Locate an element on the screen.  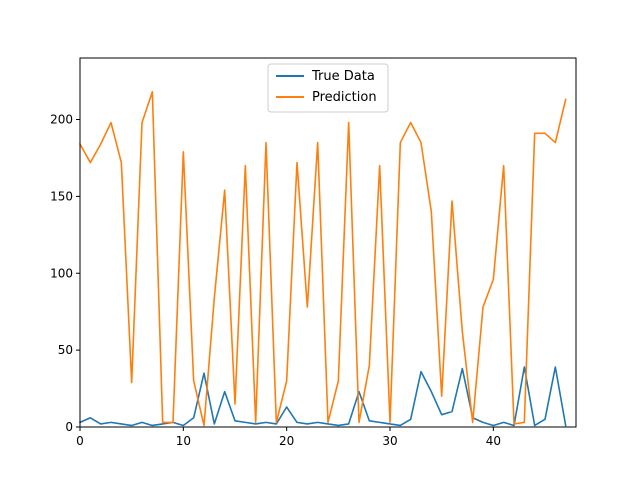
x-axis: 0 10 20 30 40 is located at coordinates (288, 437).